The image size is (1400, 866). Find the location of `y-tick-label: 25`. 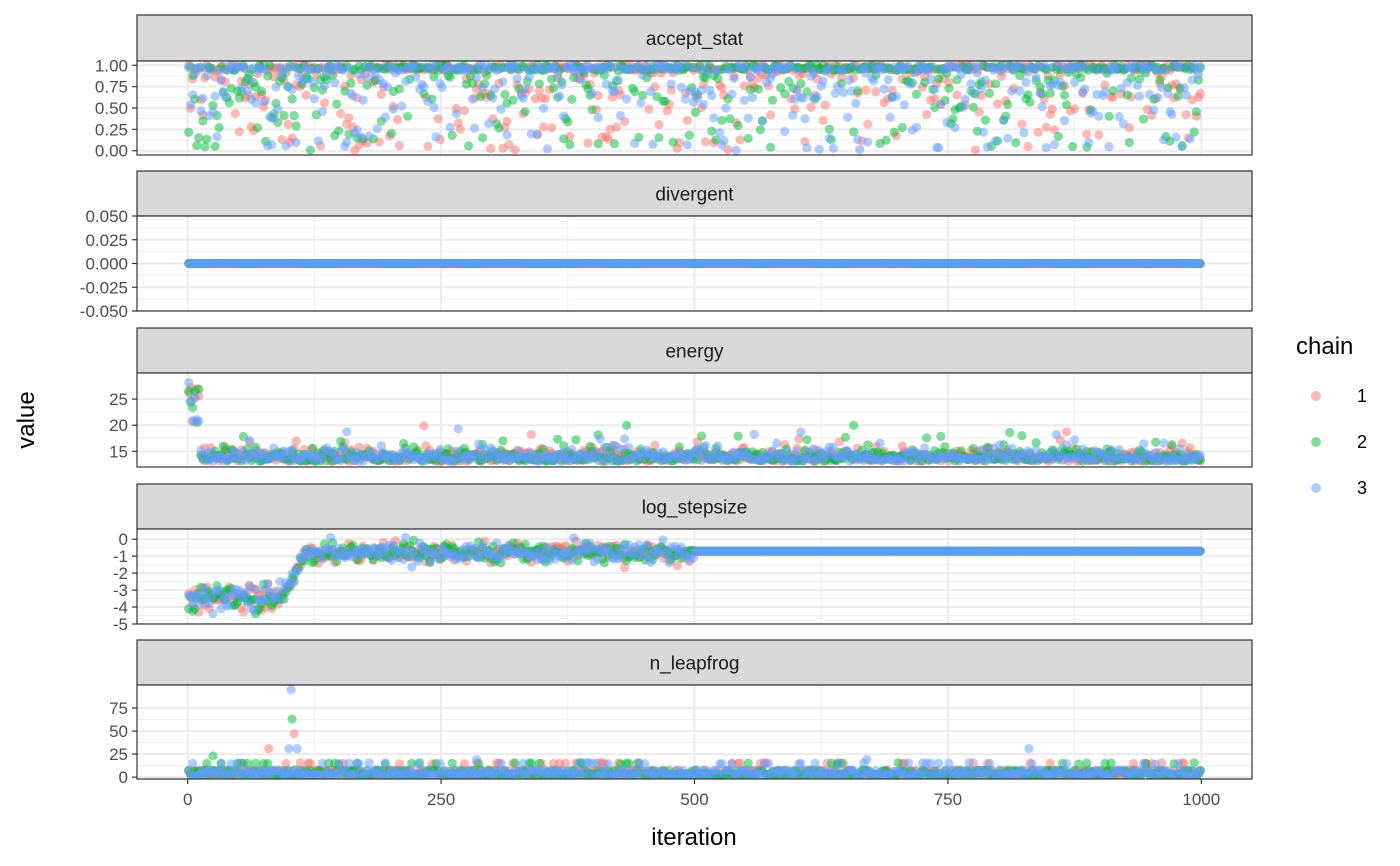

y-tick-label: 25 is located at coordinates (118, 399).